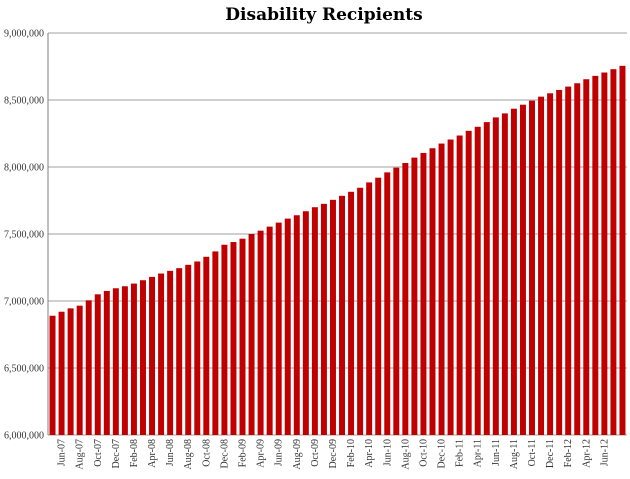  What do you see at coordinates (387, 452) in the screenshot?
I see `x-tick-label: Jun-10` at bounding box center [387, 452].